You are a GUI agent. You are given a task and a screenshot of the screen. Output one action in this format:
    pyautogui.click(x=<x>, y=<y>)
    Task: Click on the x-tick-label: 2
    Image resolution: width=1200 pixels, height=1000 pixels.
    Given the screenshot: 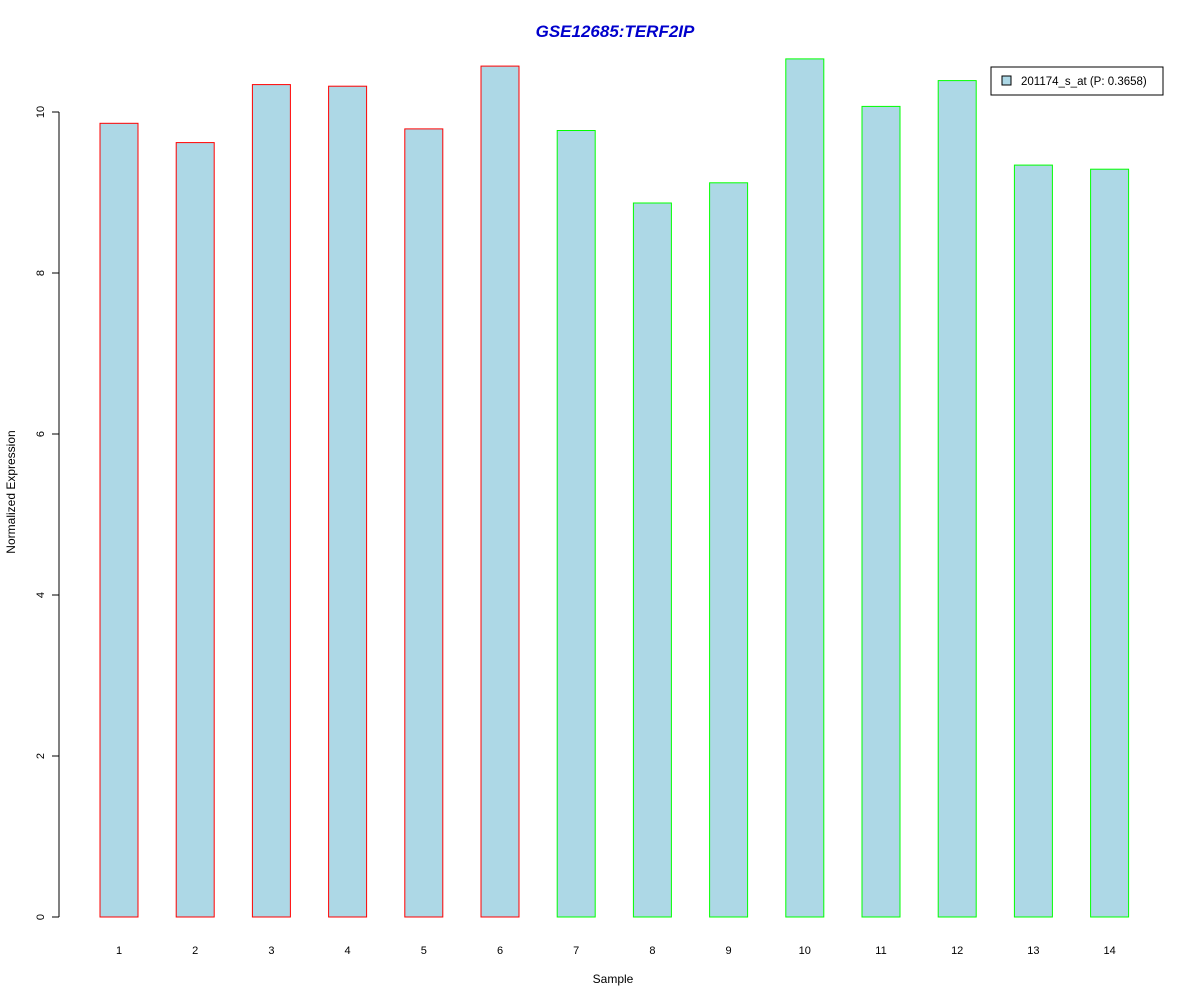 What is the action you would take?
    pyautogui.click(x=195, y=951)
    